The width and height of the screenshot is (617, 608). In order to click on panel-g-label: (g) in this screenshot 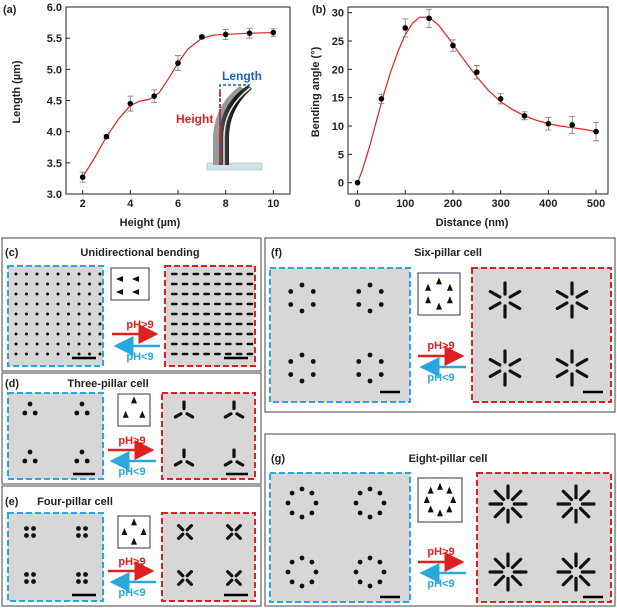, I will do `click(278, 459)`.